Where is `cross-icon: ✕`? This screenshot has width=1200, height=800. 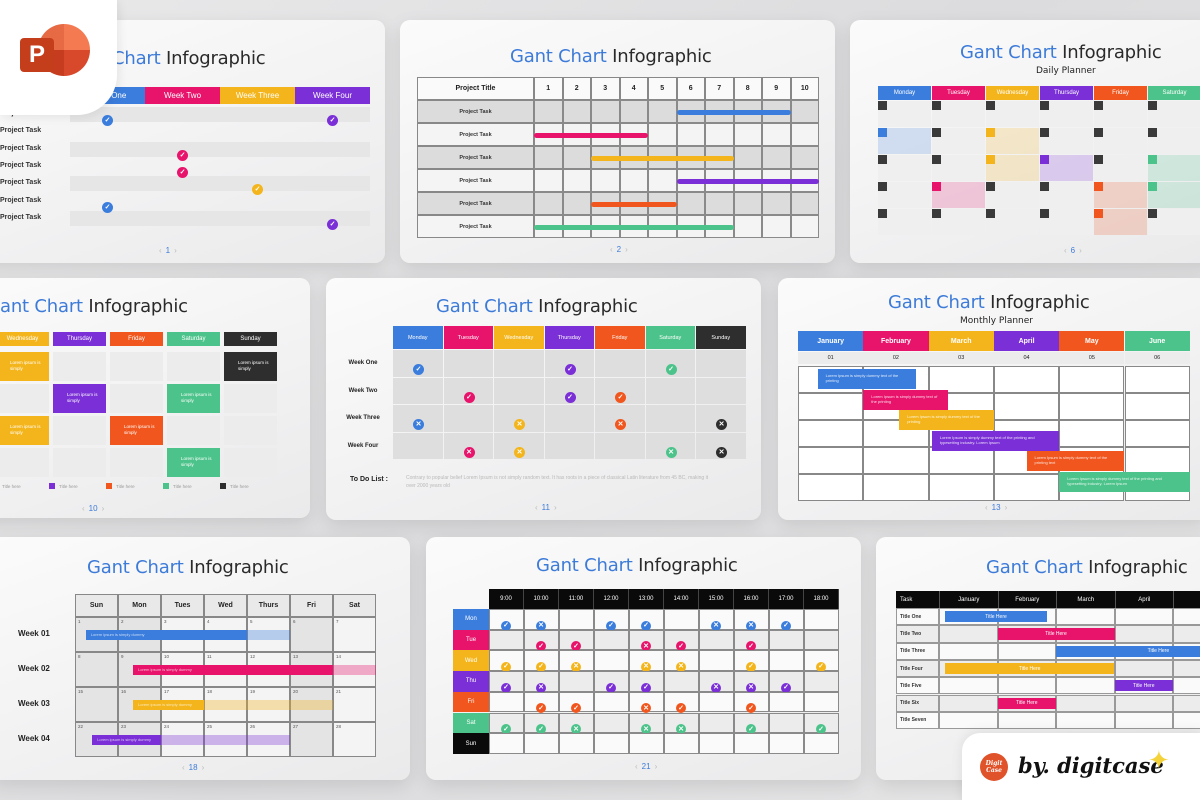
cross-icon: ✕ is located at coordinates (646, 646).